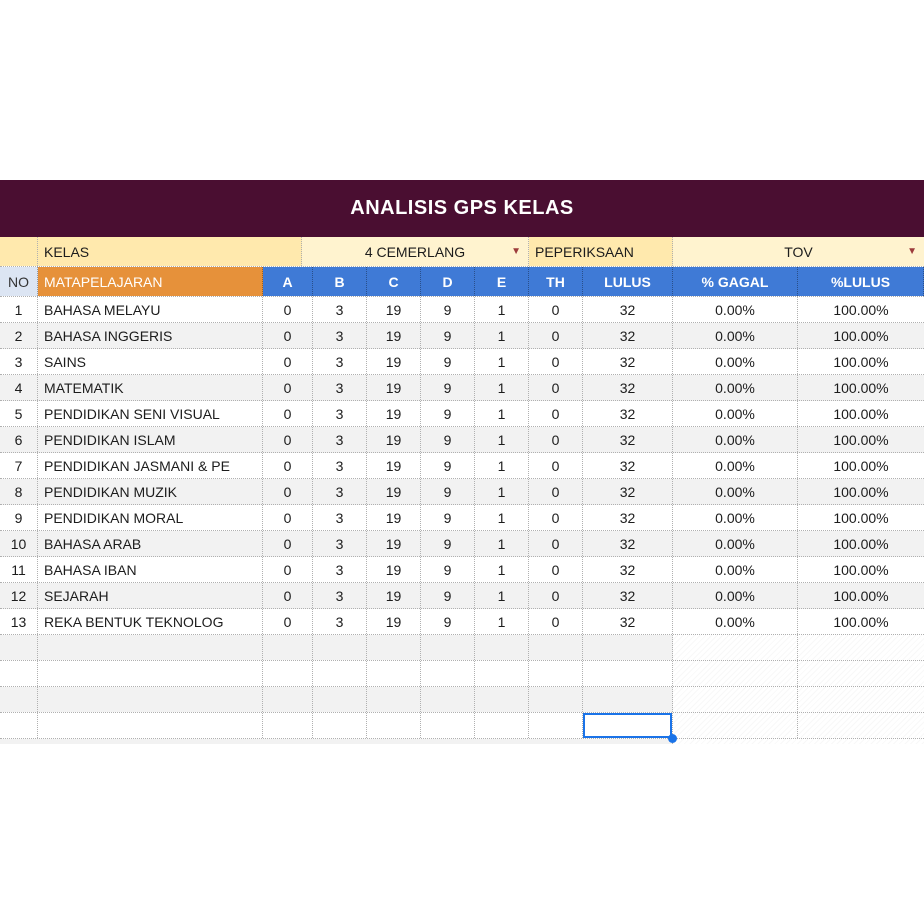 This screenshot has height=924, width=924. What do you see at coordinates (19, 251) in the screenshot?
I see `filter-blank-cell` at bounding box center [19, 251].